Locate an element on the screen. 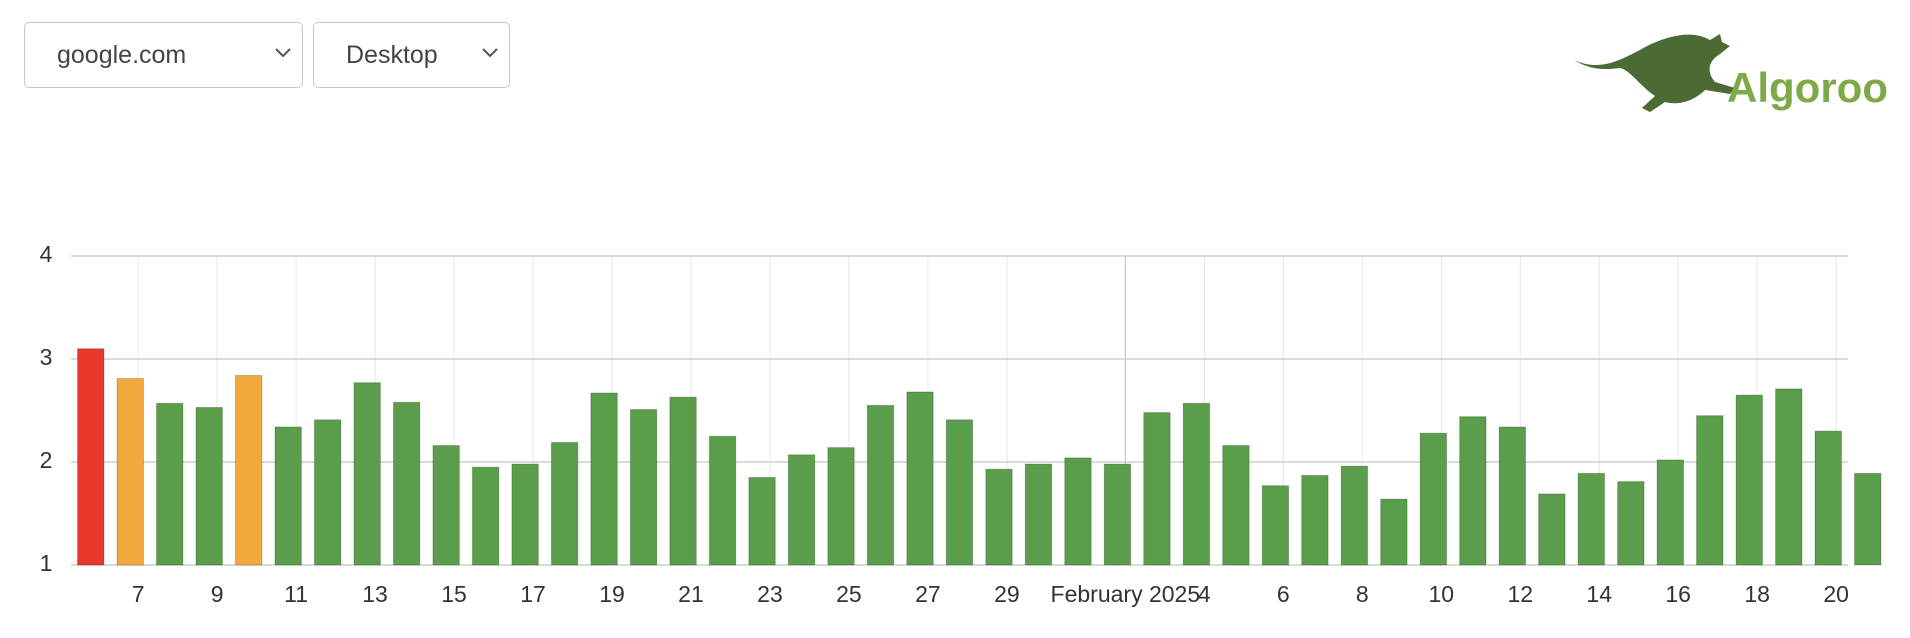  site-select: google.com is located at coordinates (163, 55).